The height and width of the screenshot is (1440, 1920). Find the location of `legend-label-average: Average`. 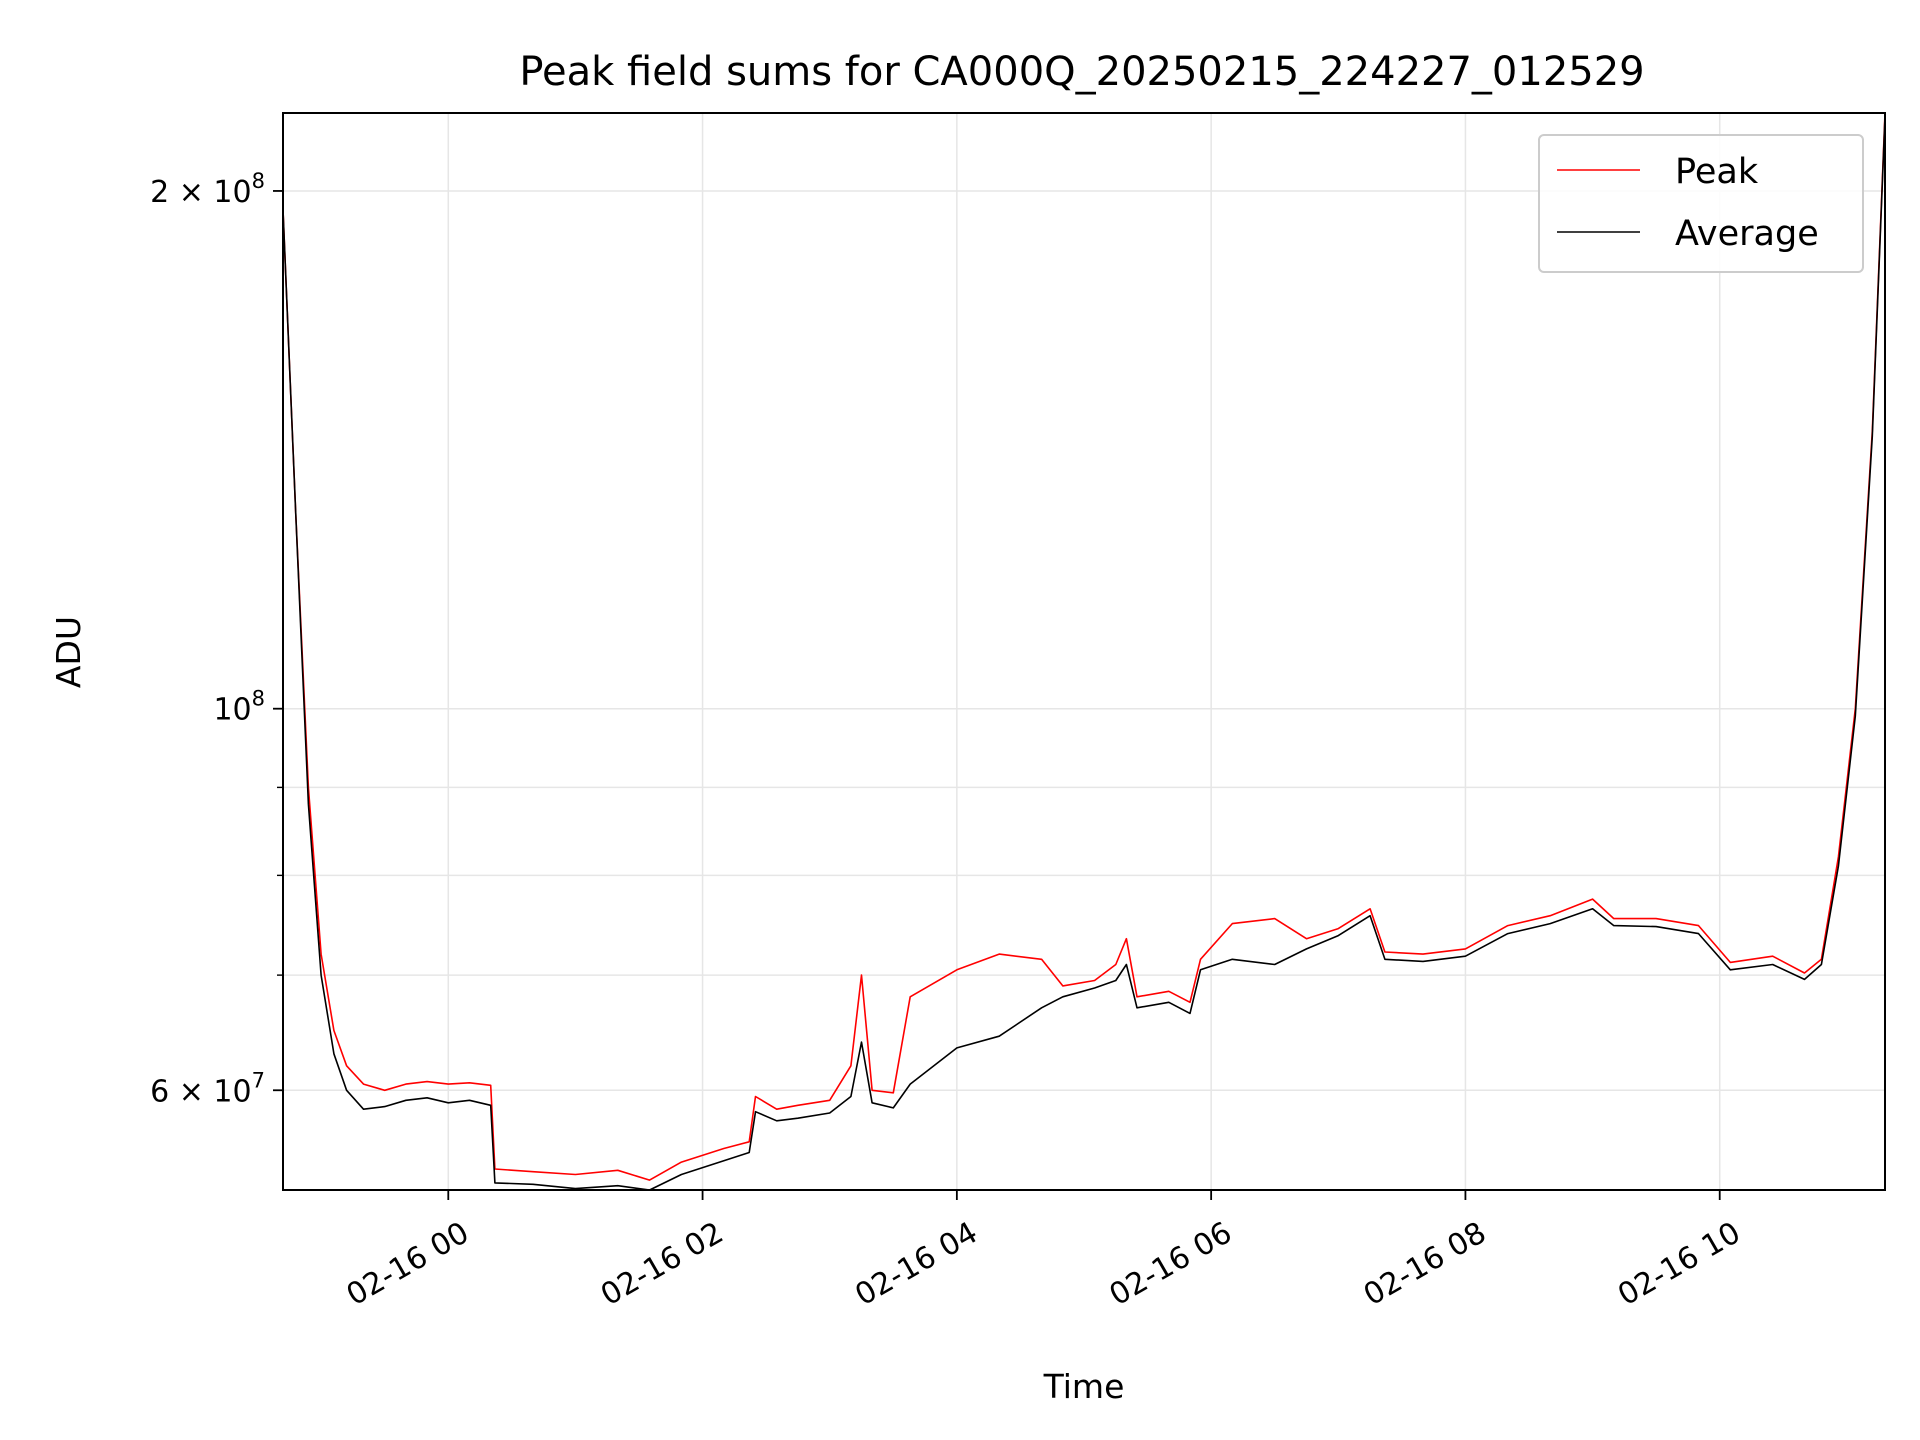

legend-label-average: Average is located at coordinates (1747, 234).